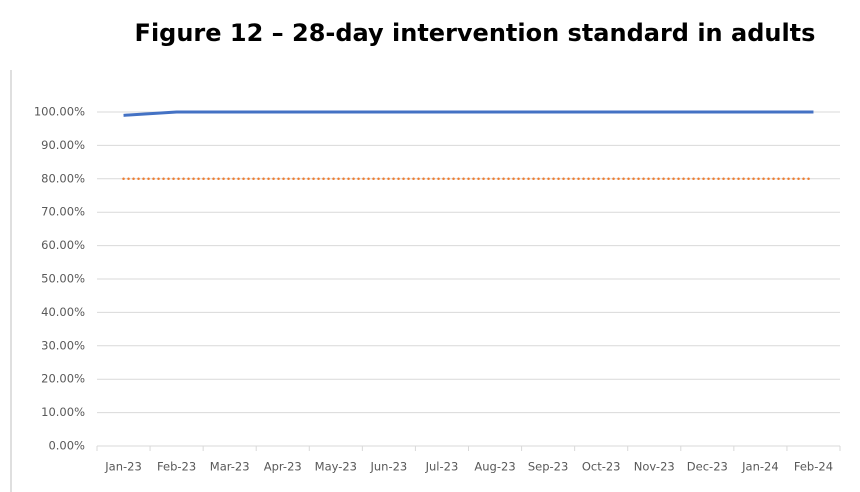  I want to click on x-tick-label: Mar-23, so click(230, 467).